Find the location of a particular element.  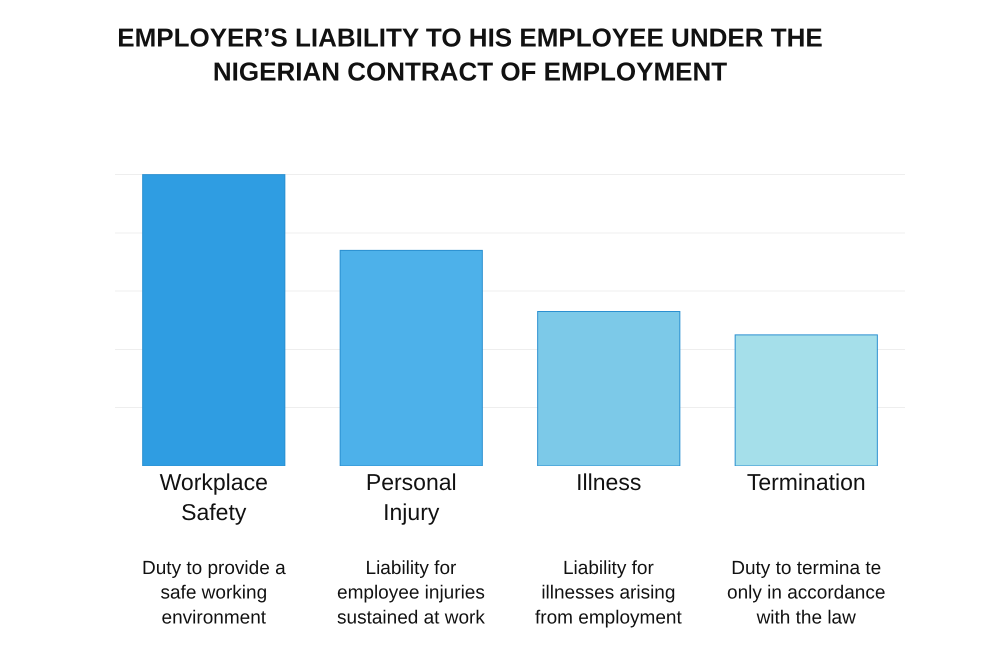

chart-title: EMPLOYER’S LIABILITY TO HIS EMPLOYEE UNDER THE NIGERIAN CONTRACT OF EMPLOYMENT is located at coordinates (470, 54).